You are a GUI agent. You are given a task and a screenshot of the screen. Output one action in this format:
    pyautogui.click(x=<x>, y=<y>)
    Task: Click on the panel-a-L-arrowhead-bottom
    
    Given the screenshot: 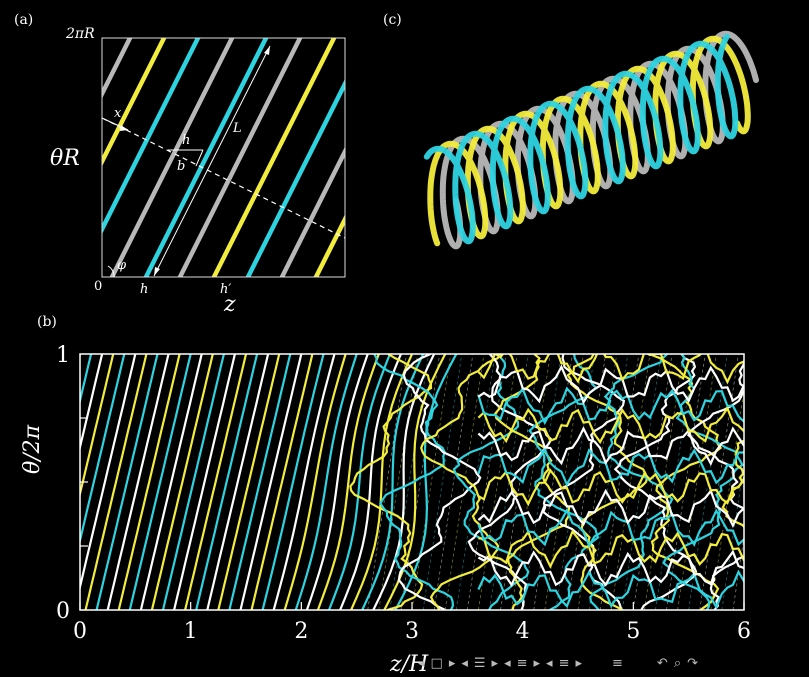 What is the action you would take?
    pyautogui.click(x=157, y=271)
    